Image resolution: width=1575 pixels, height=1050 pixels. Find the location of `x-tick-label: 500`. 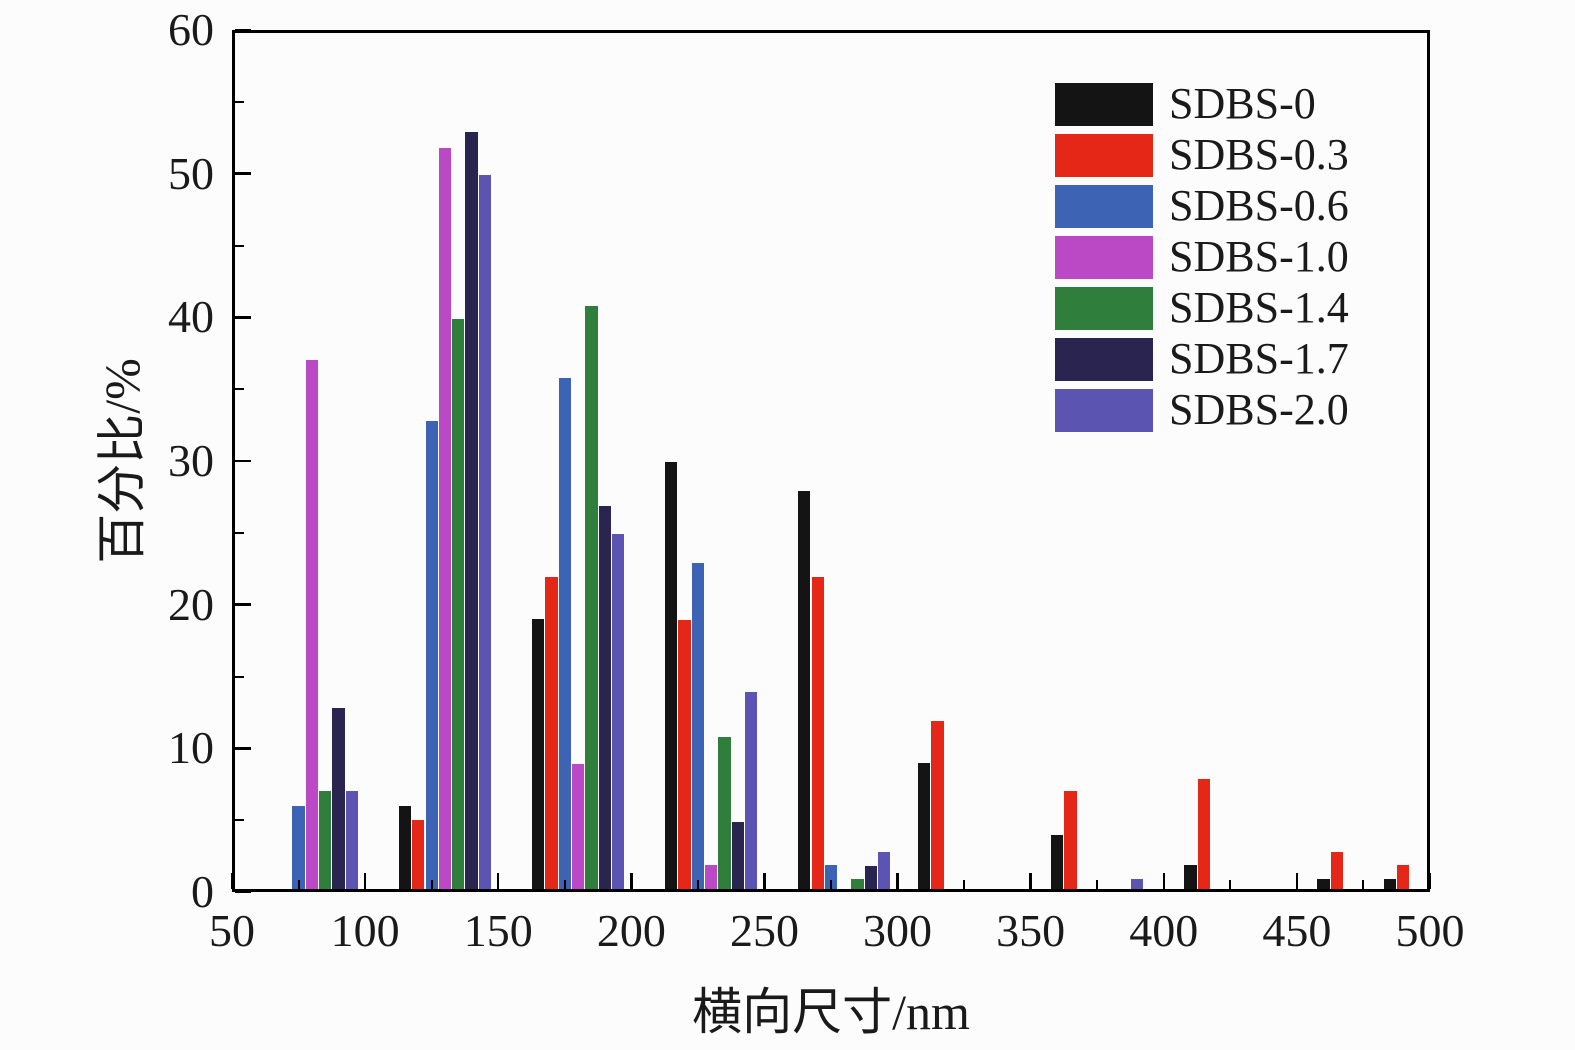

x-tick-label: 500 is located at coordinates (1430, 930).